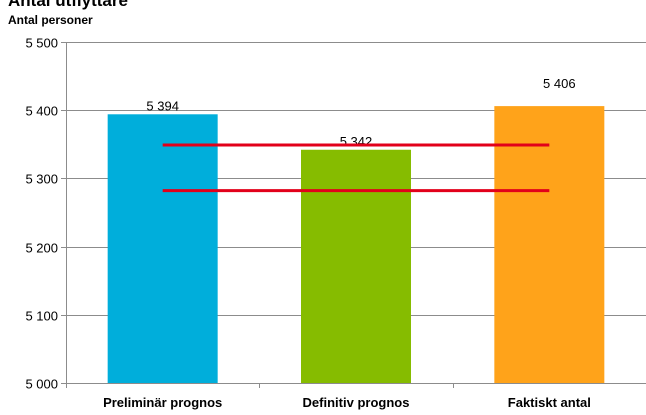 The width and height of the screenshot is (646, 415). I want to click on y-tick-label: 5 400, so click(41, 111).